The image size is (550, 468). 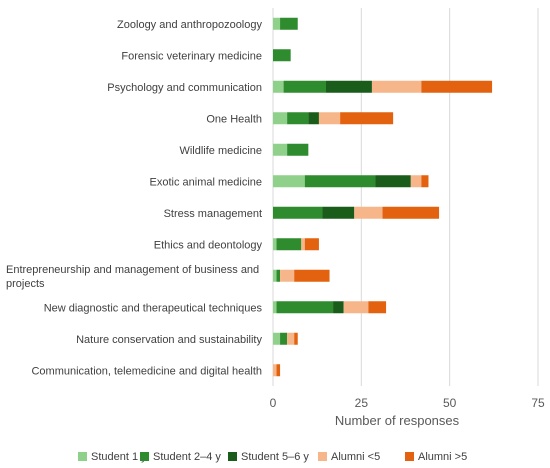 I want to click on category-label: Stress management, so click(x=213, y=214).